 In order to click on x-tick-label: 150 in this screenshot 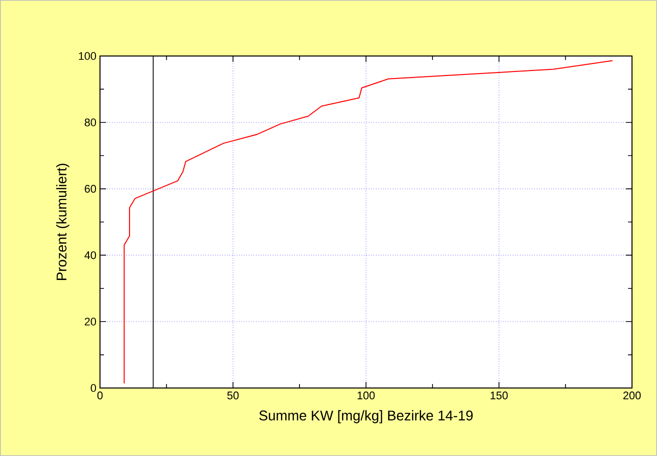, I will do `click(499, 396)`.